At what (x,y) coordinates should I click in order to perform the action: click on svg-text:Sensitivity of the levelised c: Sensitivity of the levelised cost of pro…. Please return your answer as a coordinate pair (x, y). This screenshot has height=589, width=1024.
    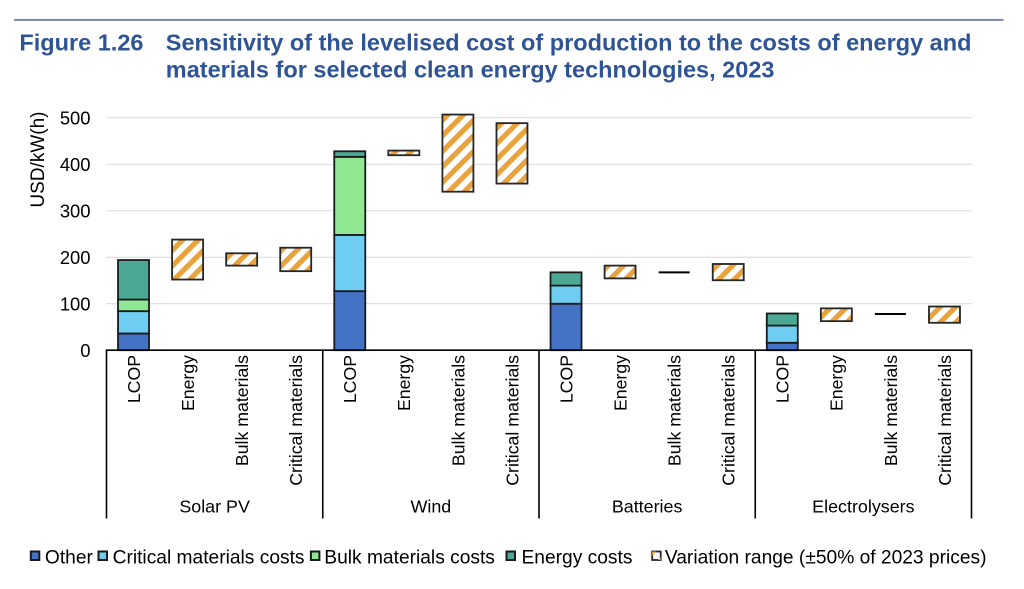
    Looking at the image, I should click on (569, 42).